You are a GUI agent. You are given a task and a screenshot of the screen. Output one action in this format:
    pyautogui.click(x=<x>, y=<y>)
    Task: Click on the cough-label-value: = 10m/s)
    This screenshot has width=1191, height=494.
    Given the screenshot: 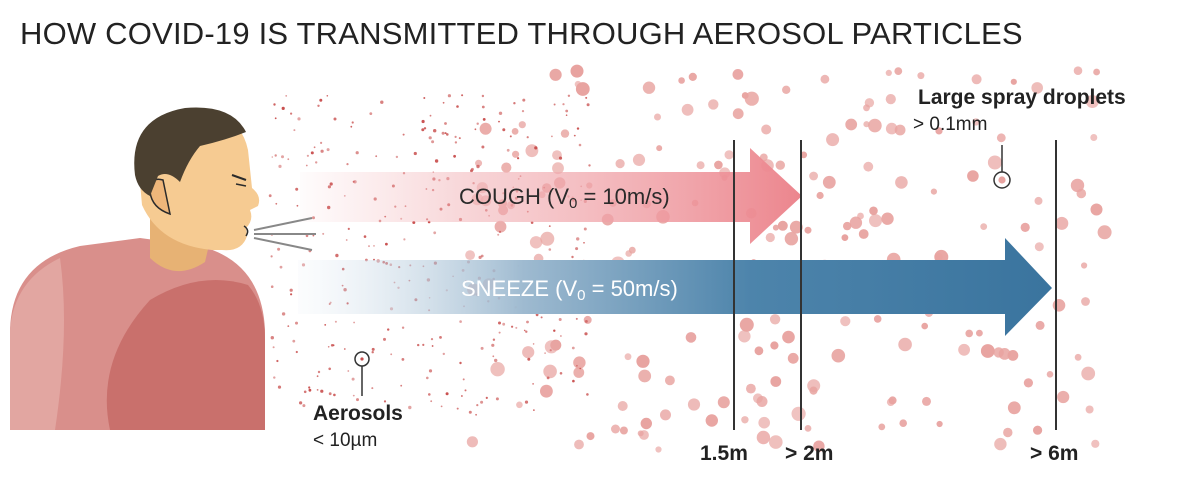 What is the action you would take?
    pyautogui.click(x=626, y=196)
    